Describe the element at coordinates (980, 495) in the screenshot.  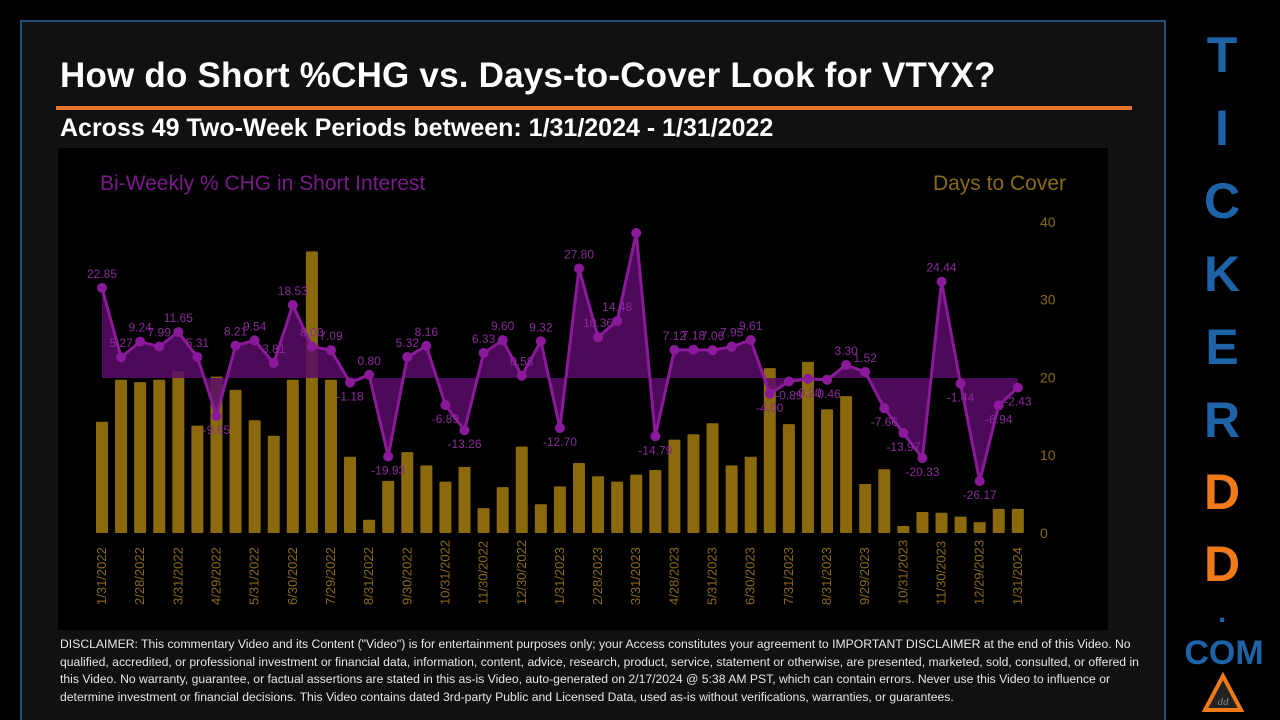
I see `short-chg-data-label: -26.17` at that location.